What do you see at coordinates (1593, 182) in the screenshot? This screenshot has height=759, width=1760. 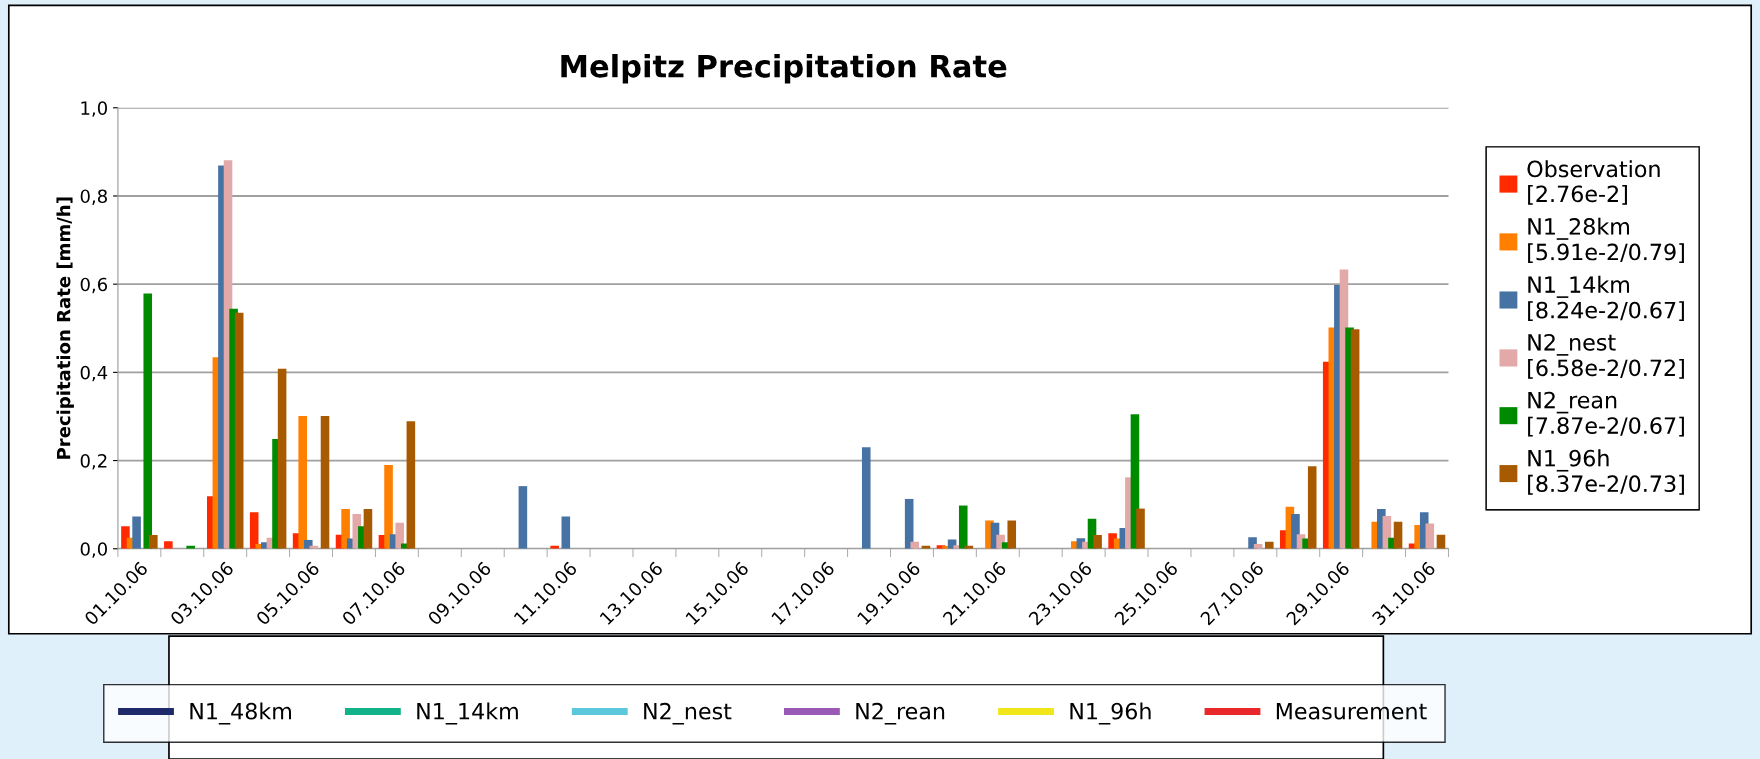 I see `legend-label: Observation [2.76e-2]` at bounding box center [1593, 182].